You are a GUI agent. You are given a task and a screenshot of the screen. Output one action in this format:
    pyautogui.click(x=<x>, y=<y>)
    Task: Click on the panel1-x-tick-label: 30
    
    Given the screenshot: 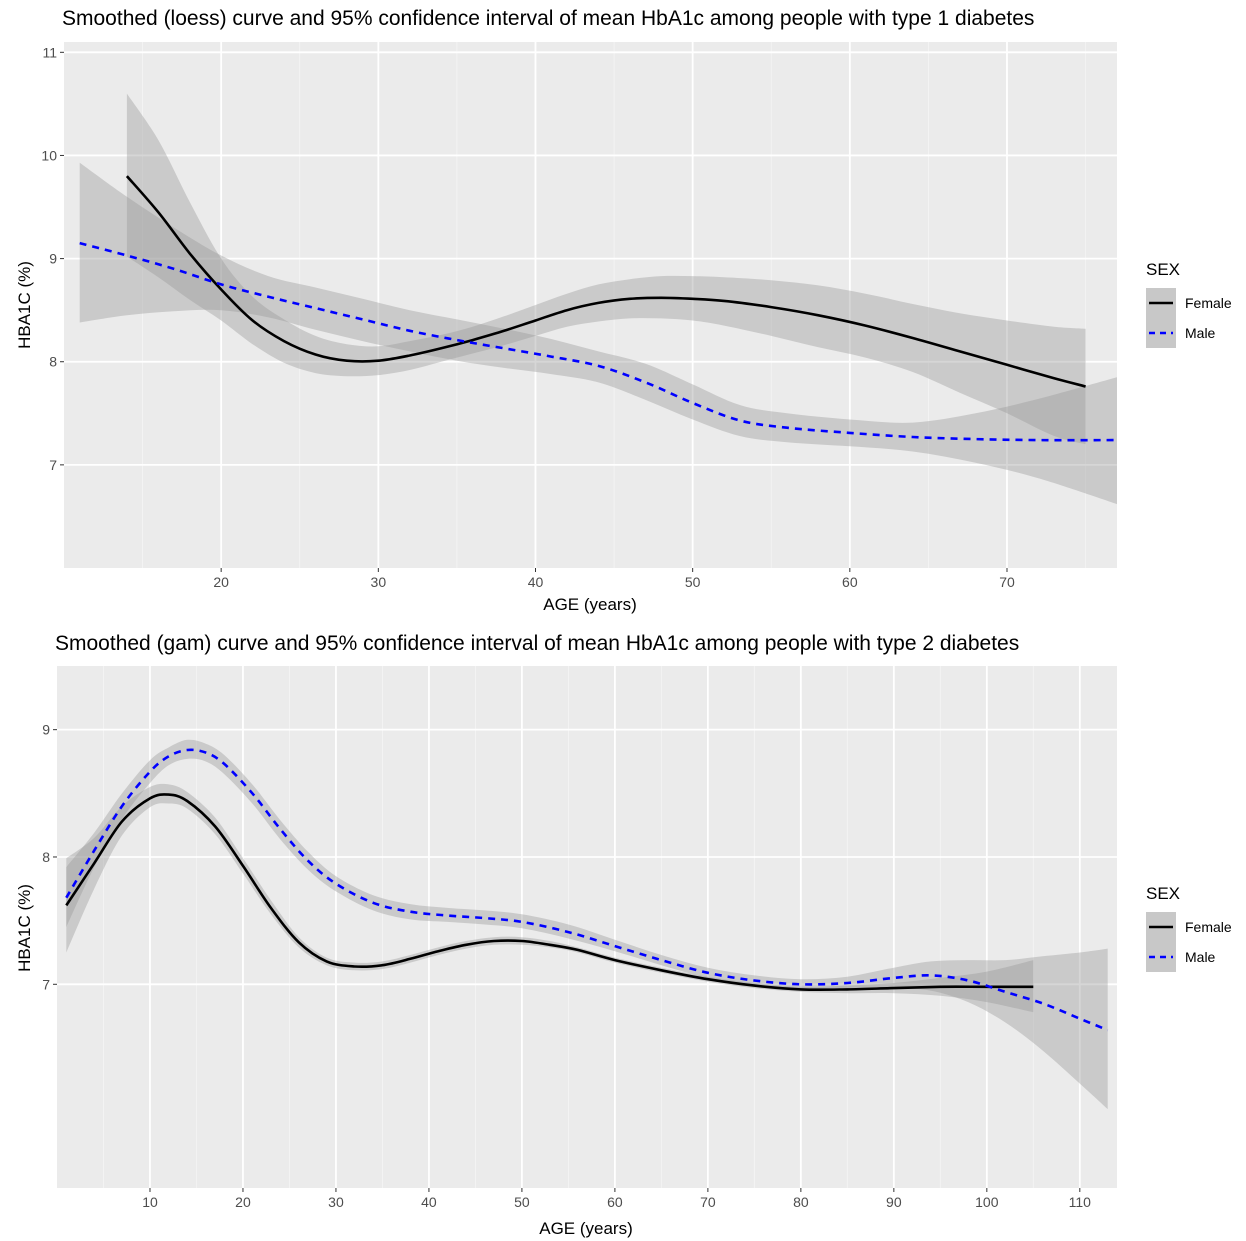 What is the action you would take?
    pyautogui.click(x=379, y=582)
    